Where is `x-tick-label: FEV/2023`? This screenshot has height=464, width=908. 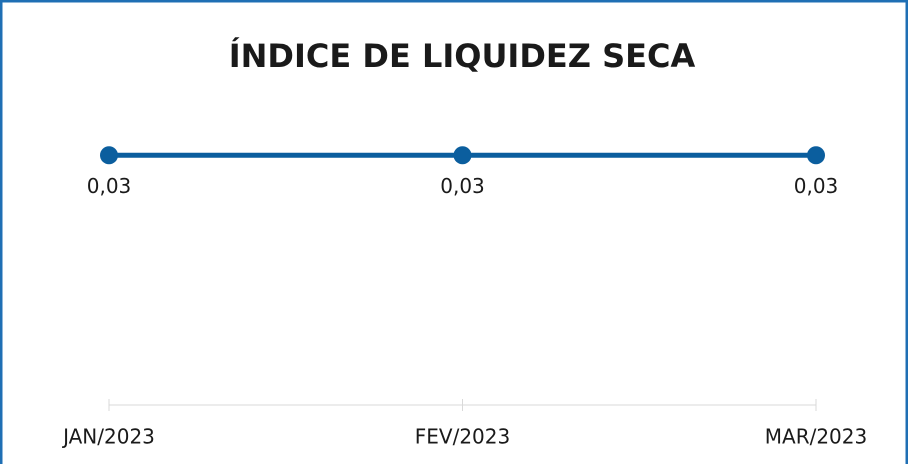 x-tick-label: FEV/2023 is located at coordinates (462, 437).